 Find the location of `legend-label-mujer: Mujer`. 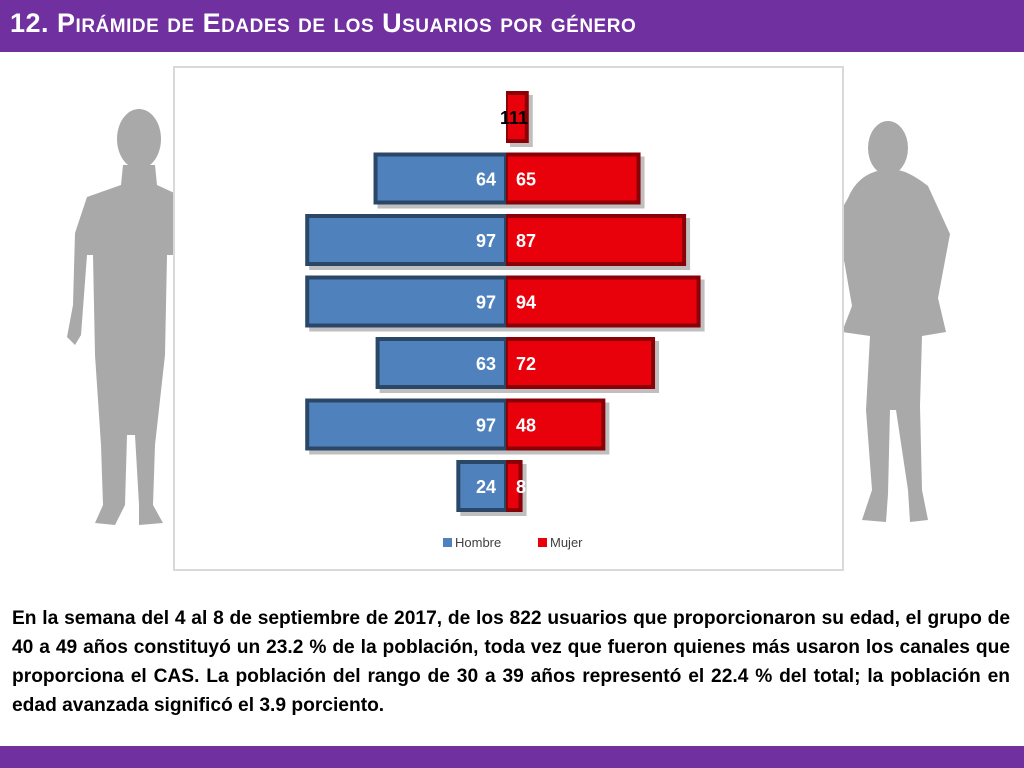

legend-label-mujer: Mujer is located at coordinates (566, 542).